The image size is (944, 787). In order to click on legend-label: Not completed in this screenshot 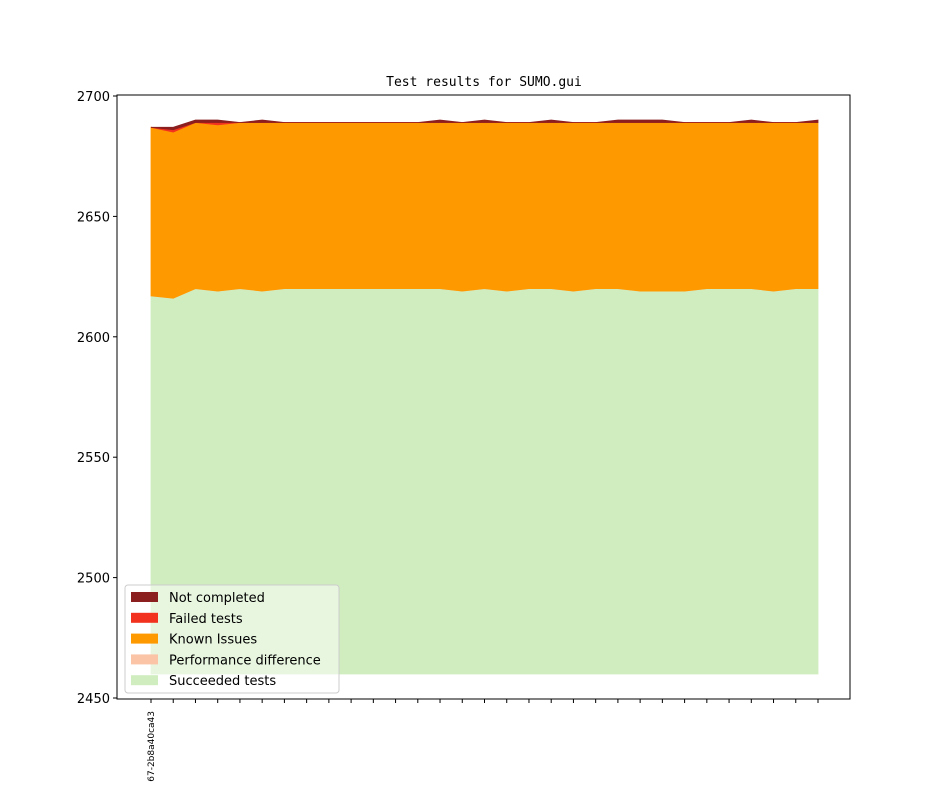, I will do `click(217, 598)`.